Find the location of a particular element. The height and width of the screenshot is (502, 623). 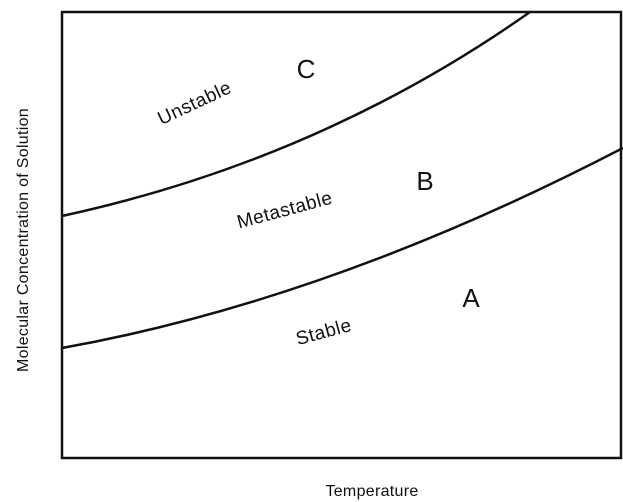

region-letter: B is located at coordinates (424, 181).